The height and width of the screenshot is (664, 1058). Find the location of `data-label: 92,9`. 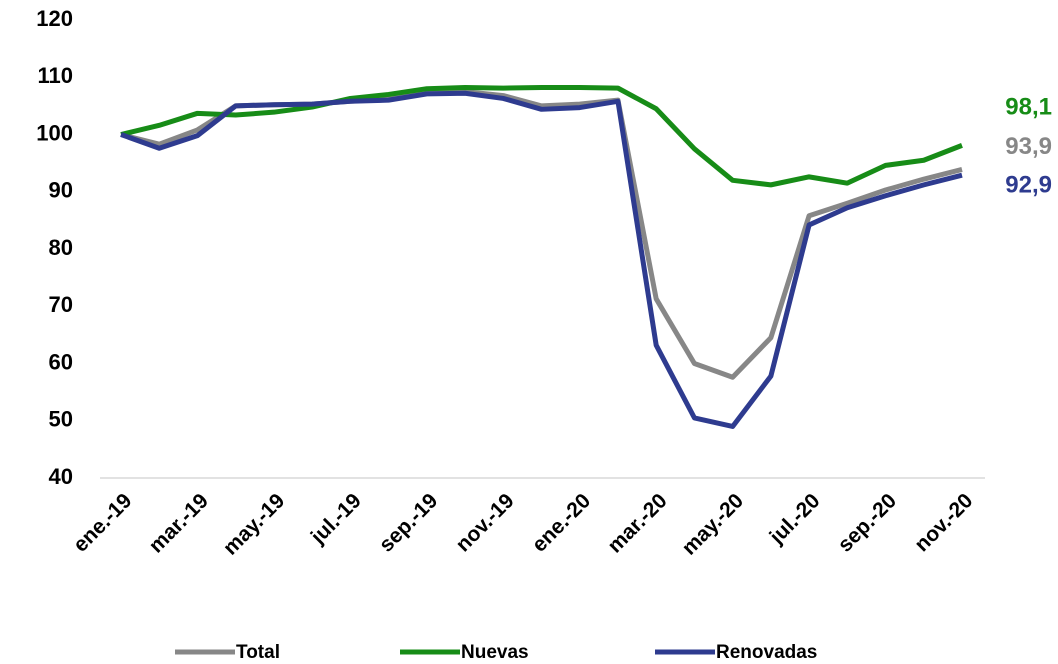

data-label: 92,9 is located at coordinates (1028, 184).